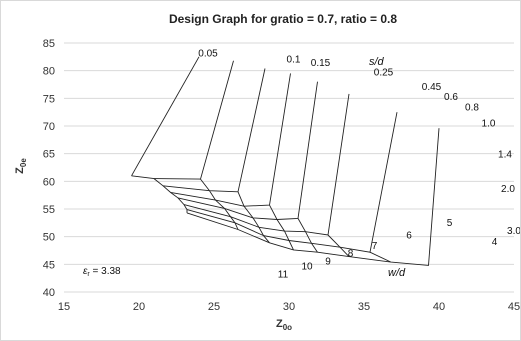 This screenshot has width=521, height=341. I want to click on wd-value-label: 6, so click(409, 235).